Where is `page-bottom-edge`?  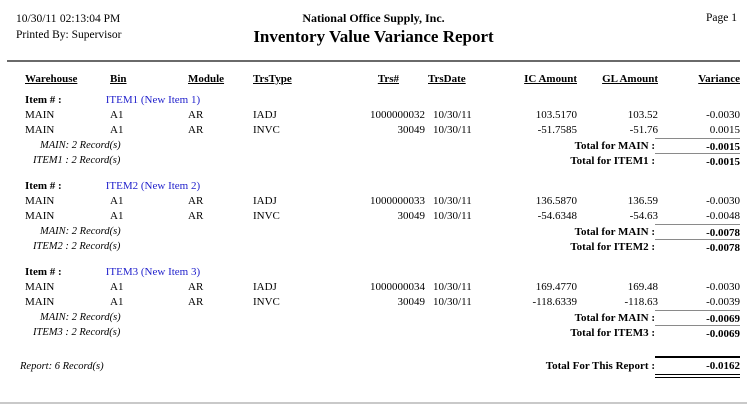
page-bottom-edge is located at coordinates (373, 403).